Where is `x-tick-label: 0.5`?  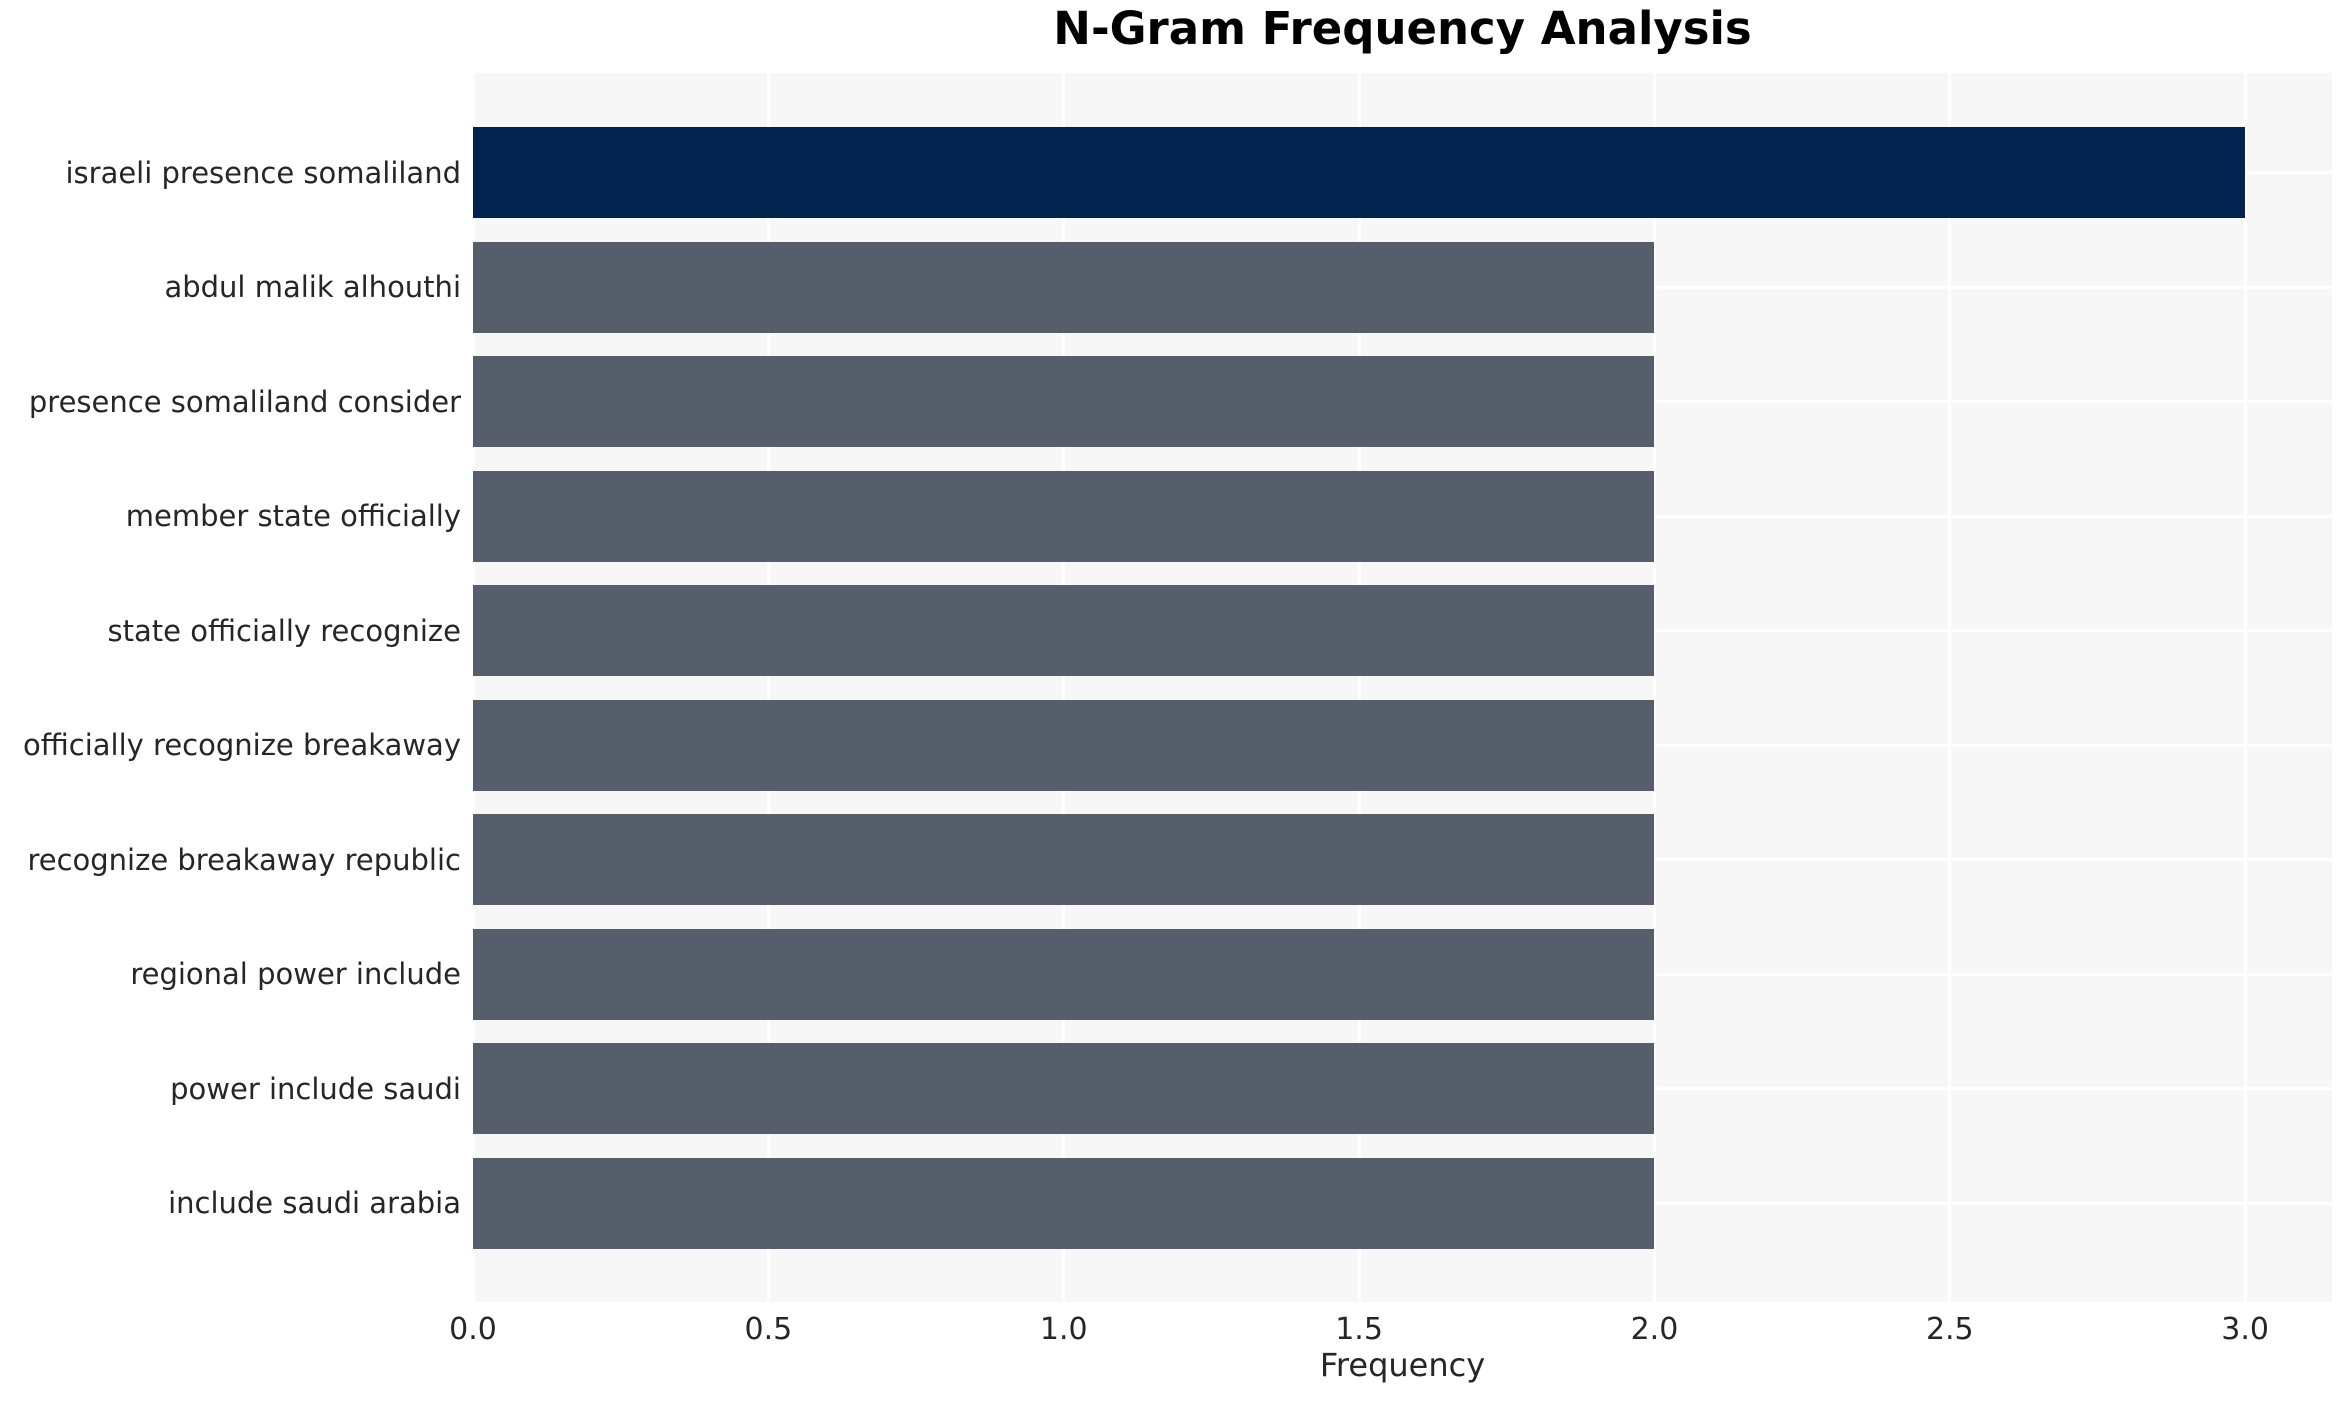
x-tick-label: 0.5 is located at coordinates (768, 1329).